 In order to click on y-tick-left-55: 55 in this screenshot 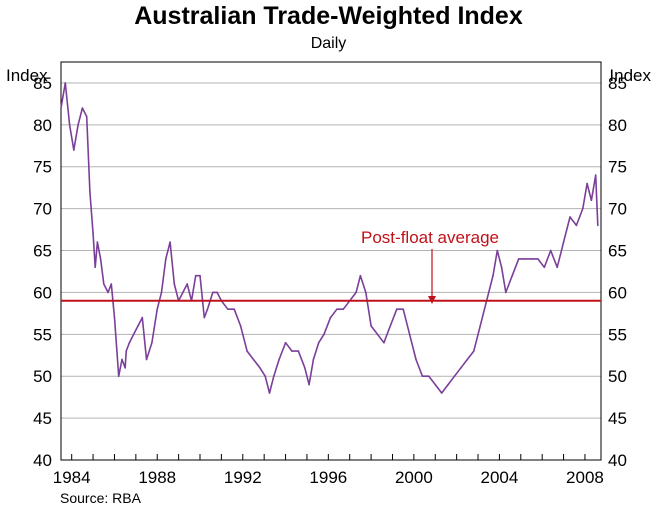, I will do `click(42, 334)`.